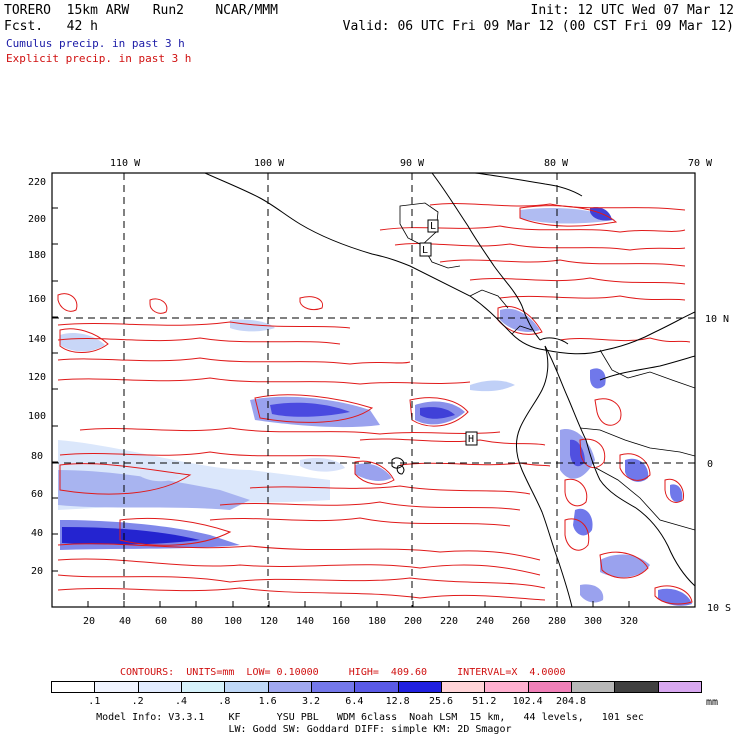 Image resolution: width=740 pixels, height=740 pixels. What do you see at coordinates (556, 163) in the screenshot?
I see `lon-label-80w: 80 W` at bounding box center [556, 163].